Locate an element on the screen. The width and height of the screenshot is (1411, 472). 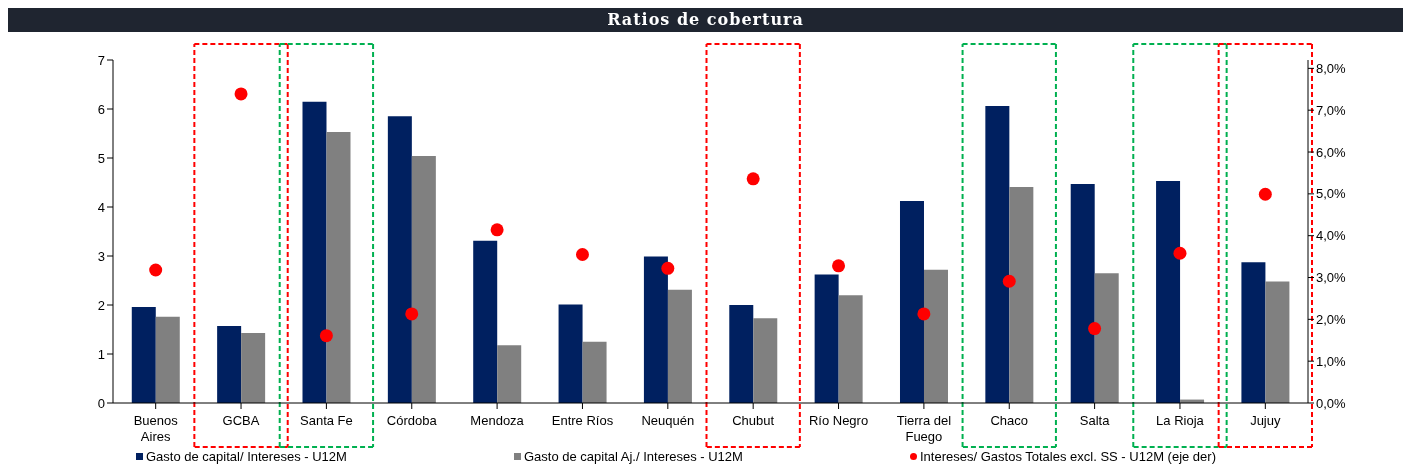
legend-label: Intereses/ Gastos Totales excl. SS - U12M (eje der) is located at coordinates (1067, 456).